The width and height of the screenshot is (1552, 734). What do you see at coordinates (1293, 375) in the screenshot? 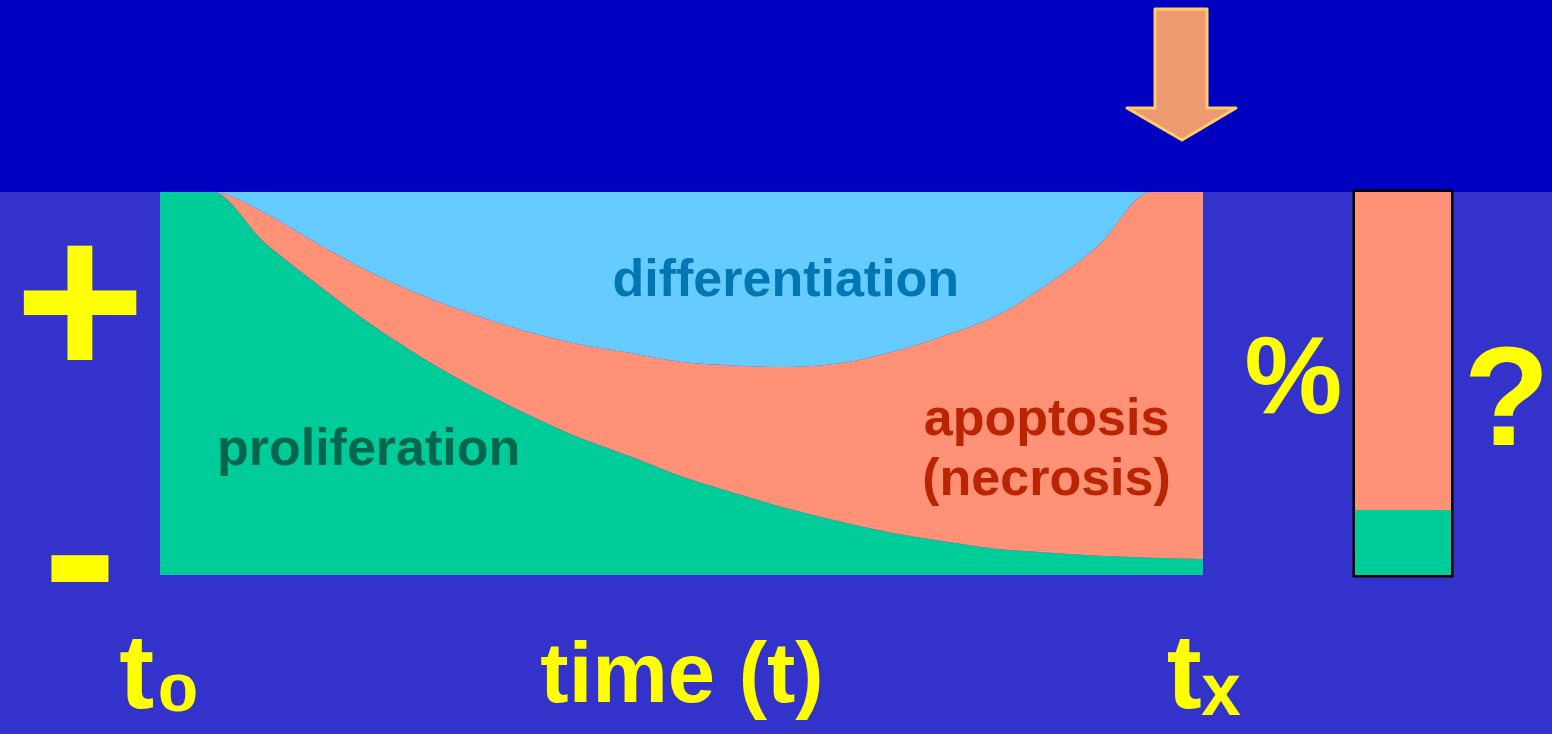
I see `y-axis-title: %` at bounding box center [1293, 375].